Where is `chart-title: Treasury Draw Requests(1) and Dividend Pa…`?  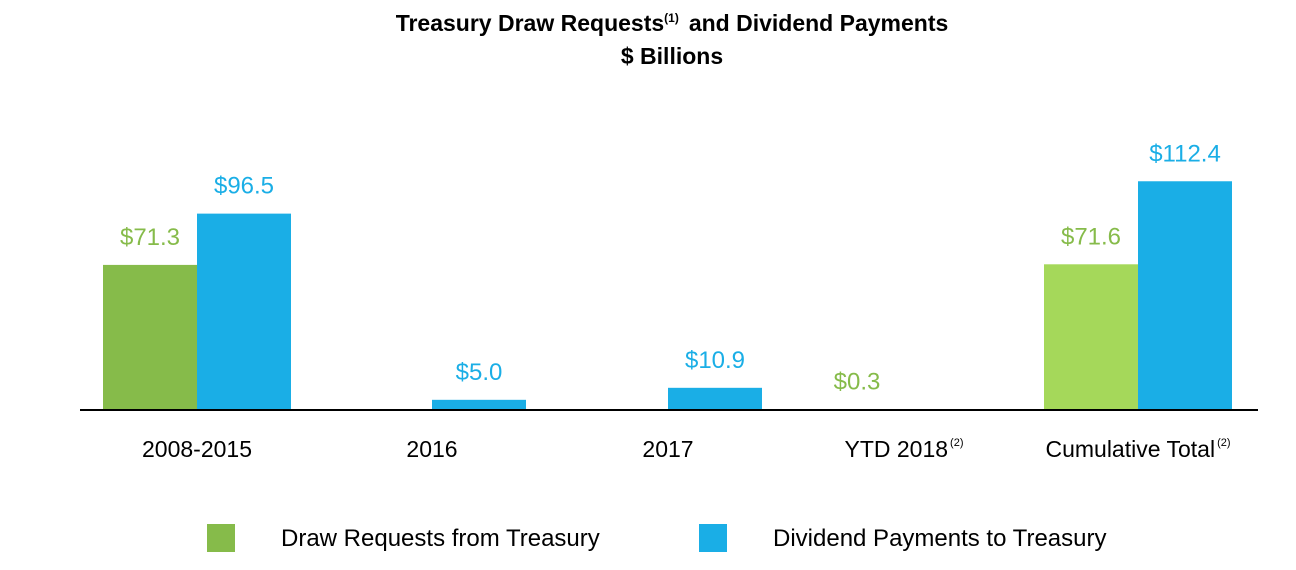 chart-title: Treasury Draw Requests(1) and Dividend Pa… is located at coordinates (672, 23).